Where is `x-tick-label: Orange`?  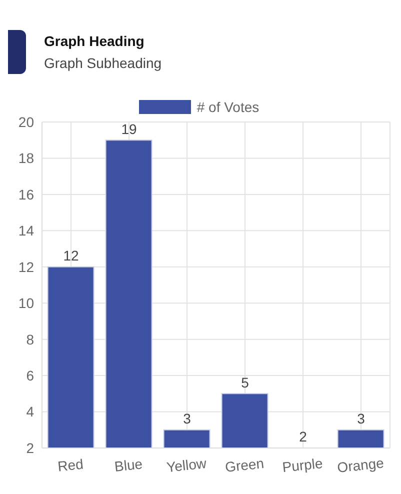 x-tick-label: Orange is located at coordinates (360, 465).